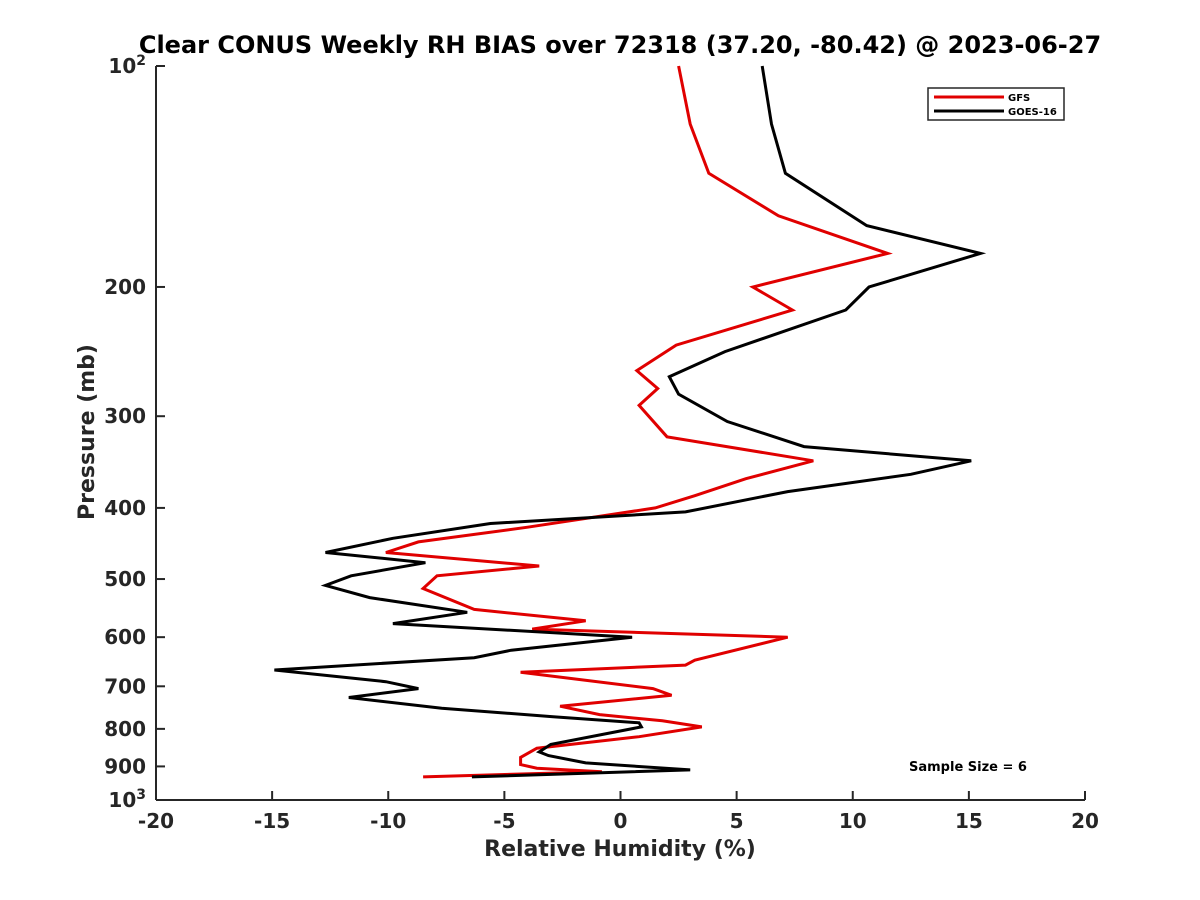 This screenshot has height=900, width=1200. What do you see at coordinates (156, 821) in the screenshot?
I see `x-tick-label: -20` at bounding box center [156, 821].